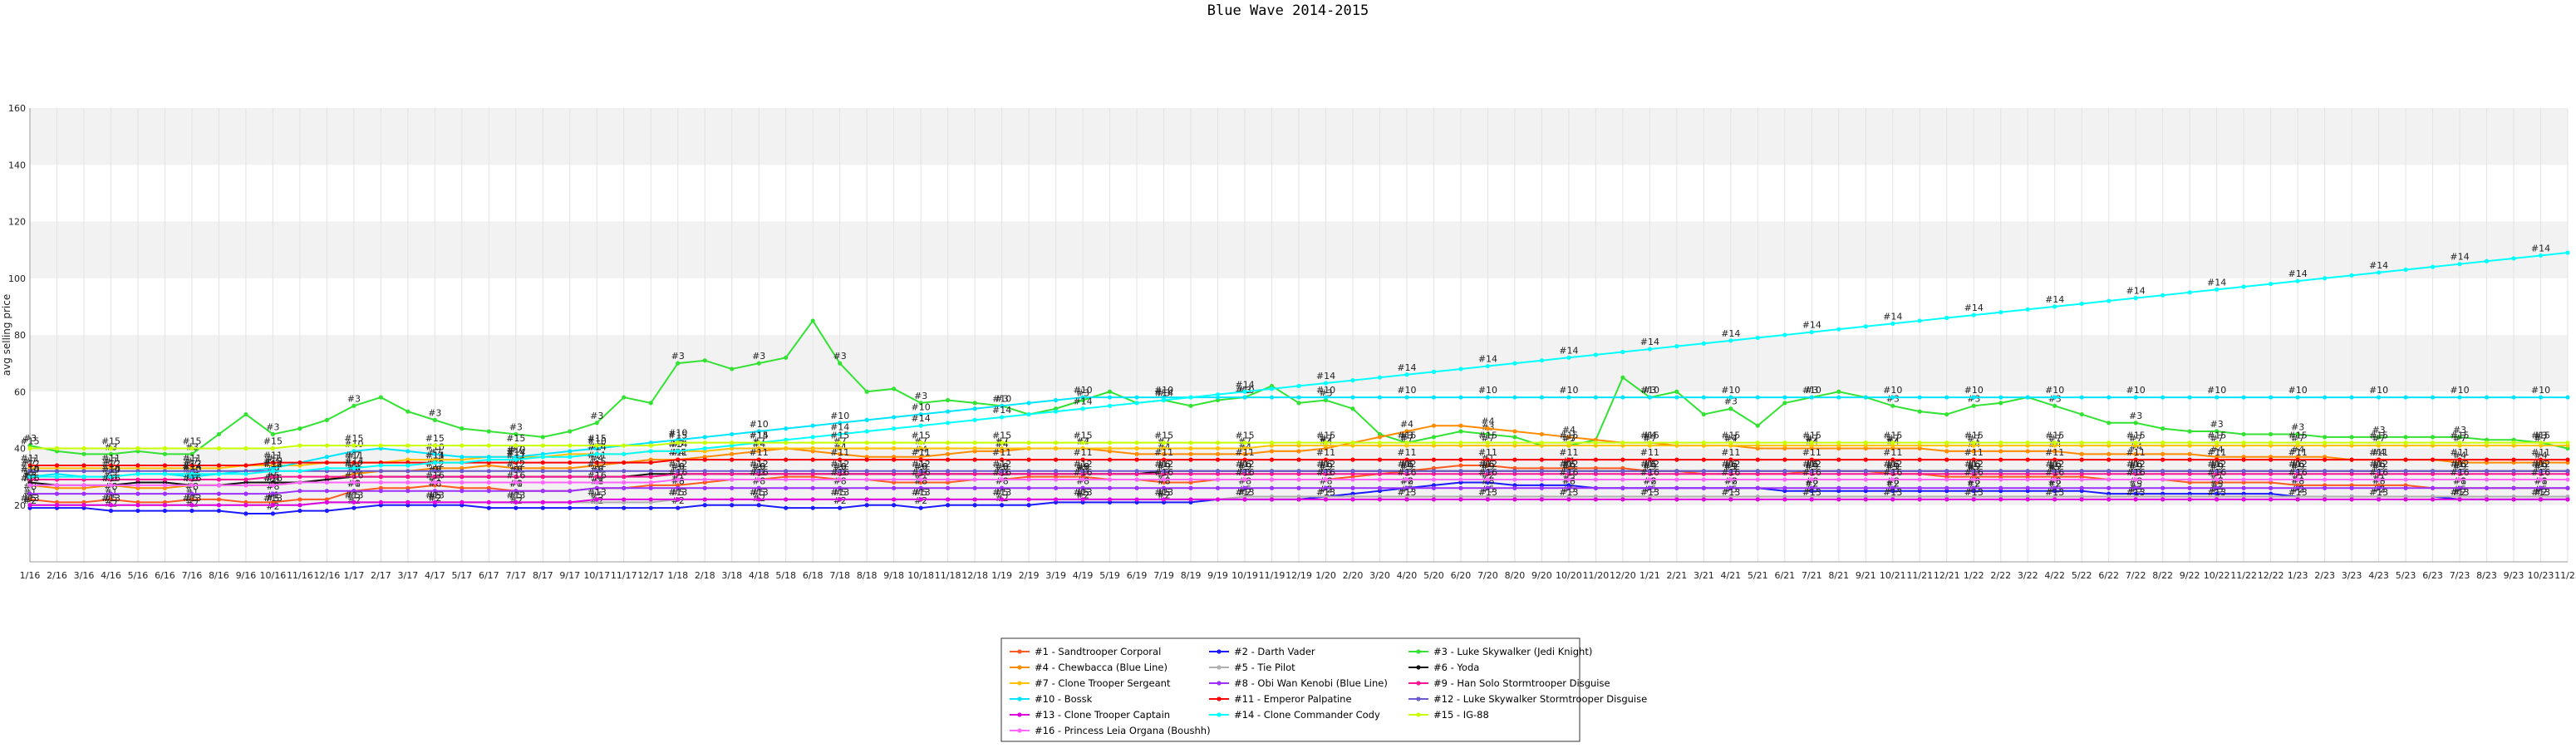 The height and width of the screenshot is (748, 2576). Describe the element at coordinates (2028, 575) in the screenshot. I see `x-tick-label: 3/22` at that location.